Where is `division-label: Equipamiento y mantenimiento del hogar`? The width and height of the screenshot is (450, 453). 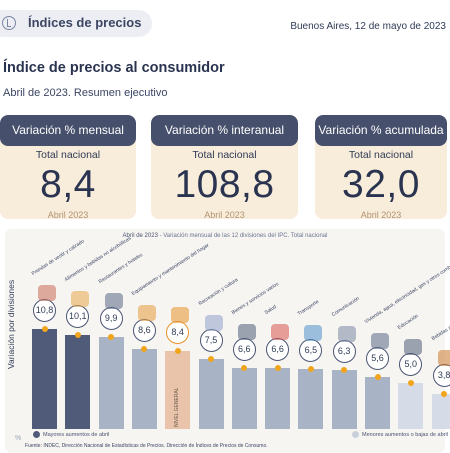
division-label: Equipamiento y mantenimiento del hogar is located at coordinates (170, 270).